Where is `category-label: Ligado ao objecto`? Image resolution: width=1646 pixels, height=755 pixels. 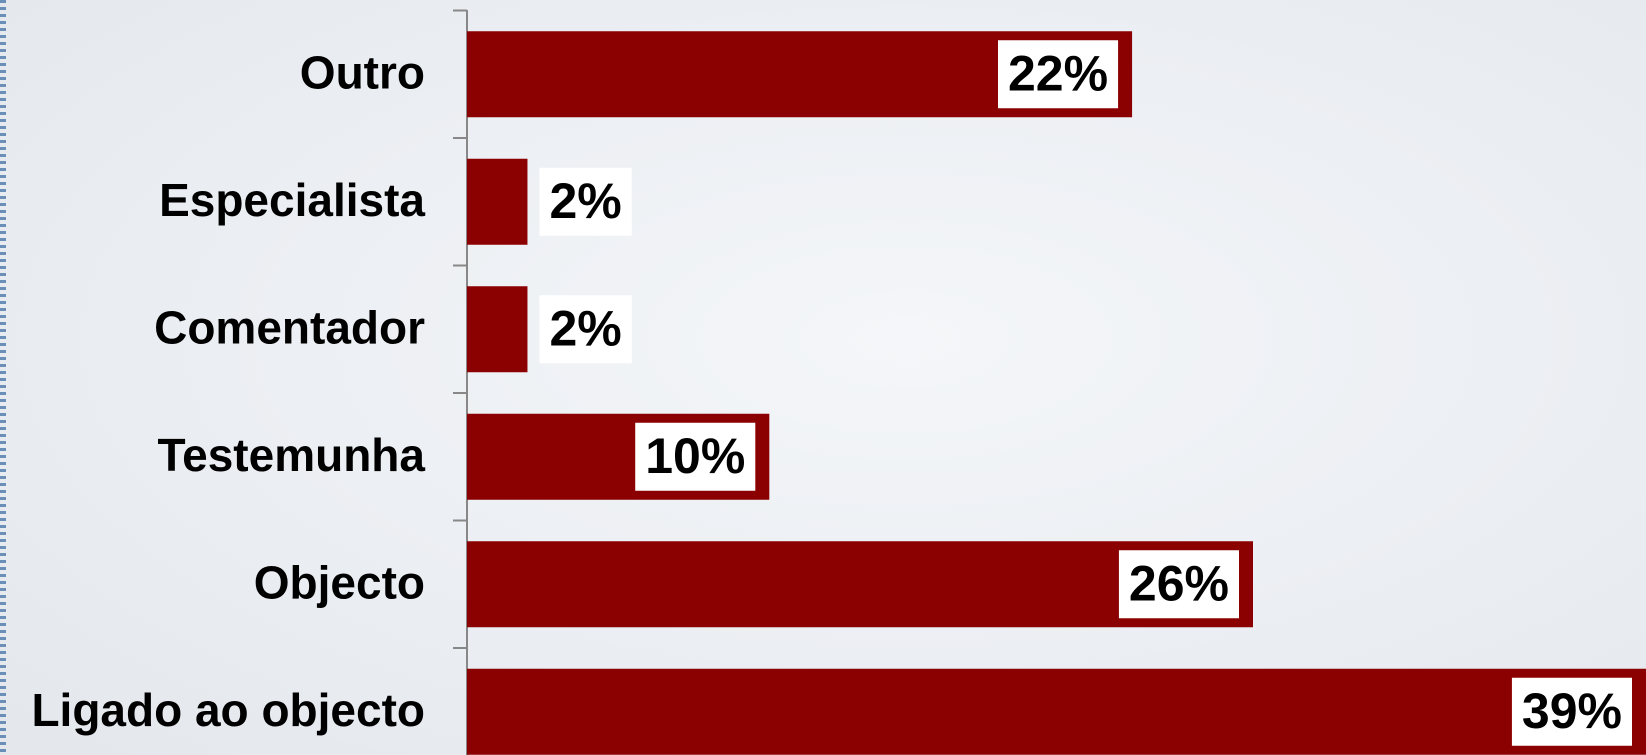 category-label: Ligado ao objecto is located at coordinates (228, 710).